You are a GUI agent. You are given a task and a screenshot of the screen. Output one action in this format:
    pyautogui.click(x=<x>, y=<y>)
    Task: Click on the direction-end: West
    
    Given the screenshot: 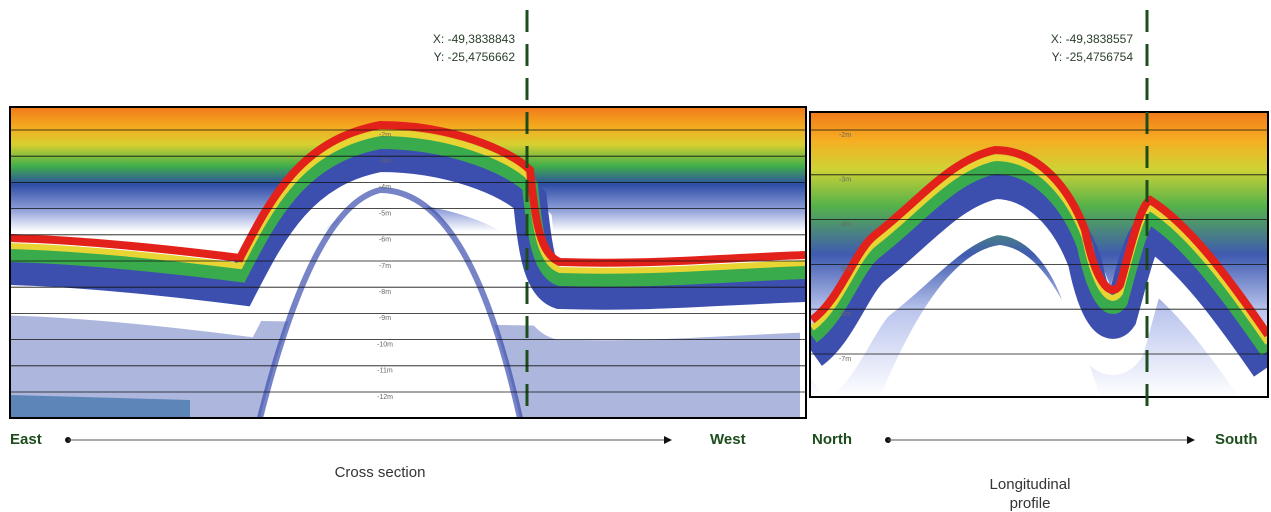 What is the action you would take?
    pyautogui.click(x=728, y=439)
    